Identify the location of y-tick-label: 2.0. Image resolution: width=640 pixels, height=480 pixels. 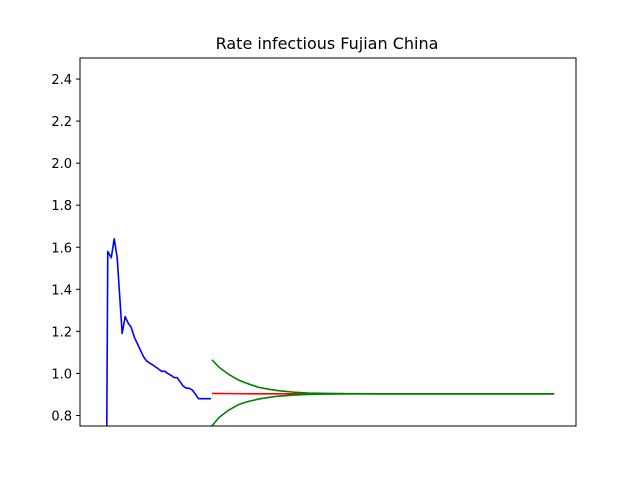
(61, 164).